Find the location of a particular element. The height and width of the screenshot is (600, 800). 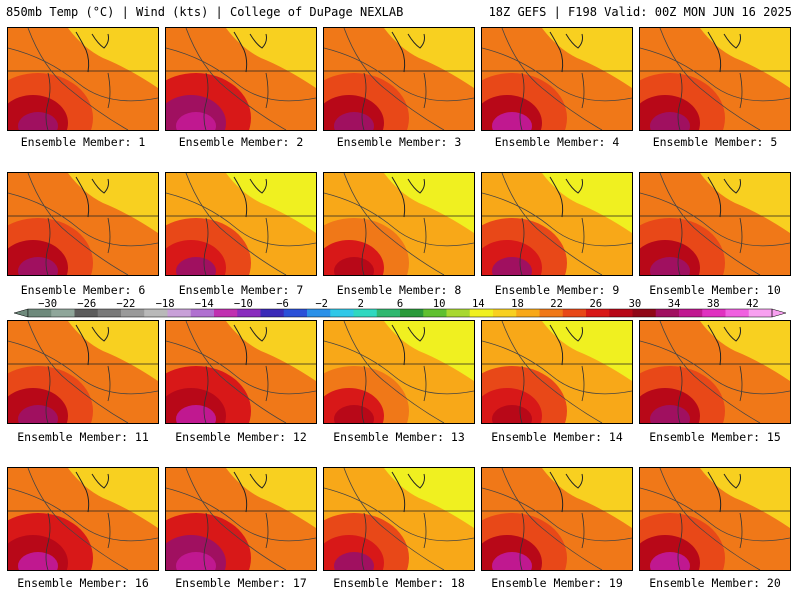

colorbar-tick-label: −10 is located at coordinates (243, 304).